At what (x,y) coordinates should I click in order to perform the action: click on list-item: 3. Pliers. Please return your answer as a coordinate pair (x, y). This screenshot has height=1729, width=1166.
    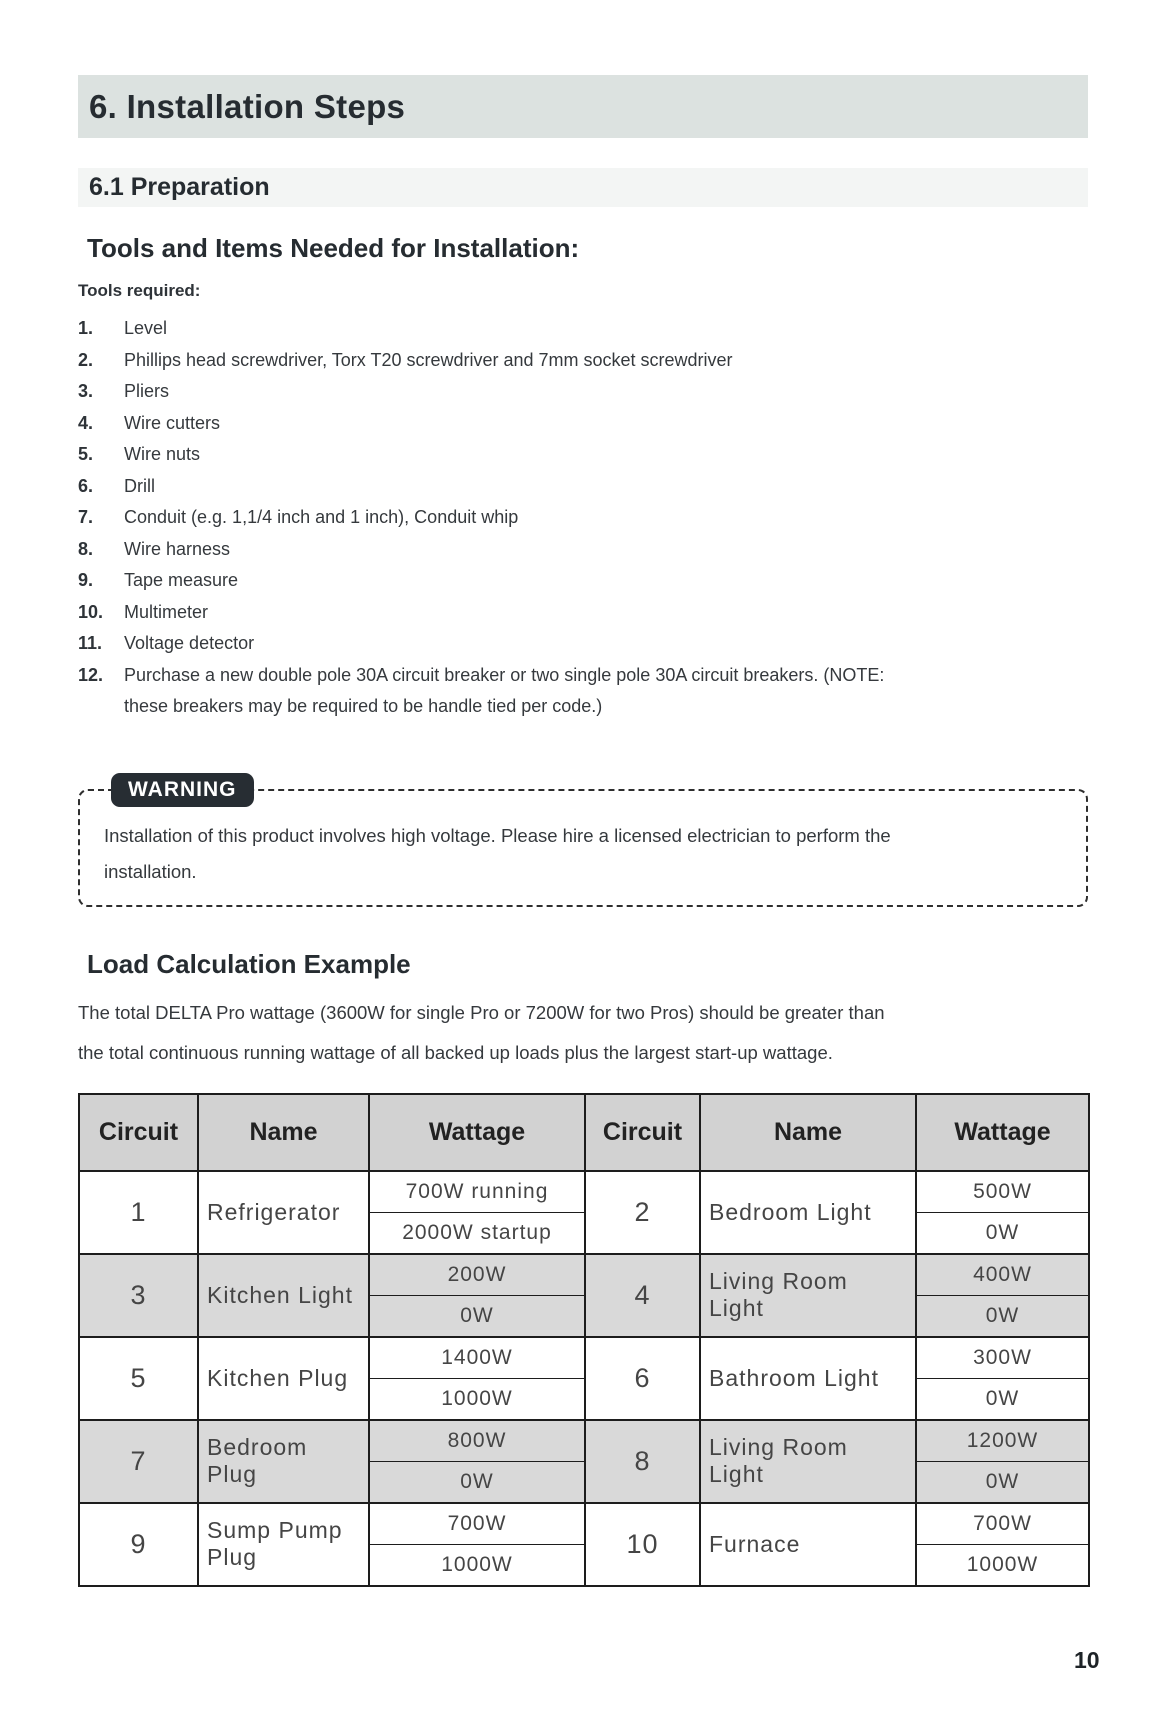
    Looking at the image, I should click on (583, 392).